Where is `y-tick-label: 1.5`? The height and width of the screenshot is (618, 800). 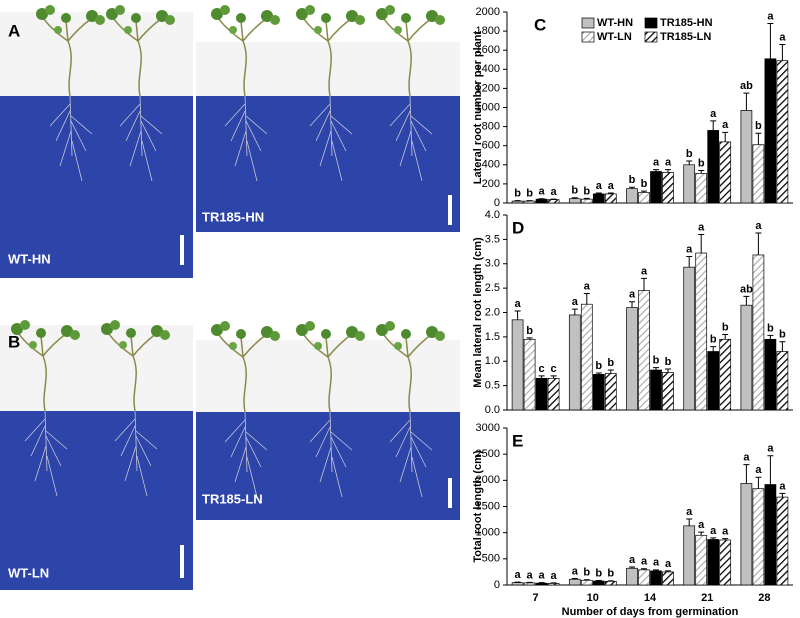 y-tick-label: 1.5 is located at coordinates (492, 337).